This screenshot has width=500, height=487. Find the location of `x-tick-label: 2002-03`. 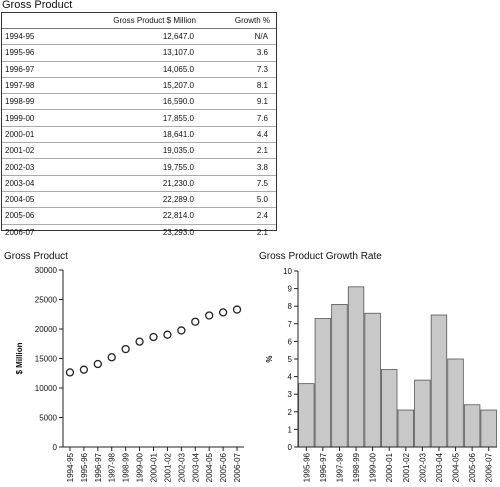

x-tick-label: 2002-03 is located at coordinates (422, 467).